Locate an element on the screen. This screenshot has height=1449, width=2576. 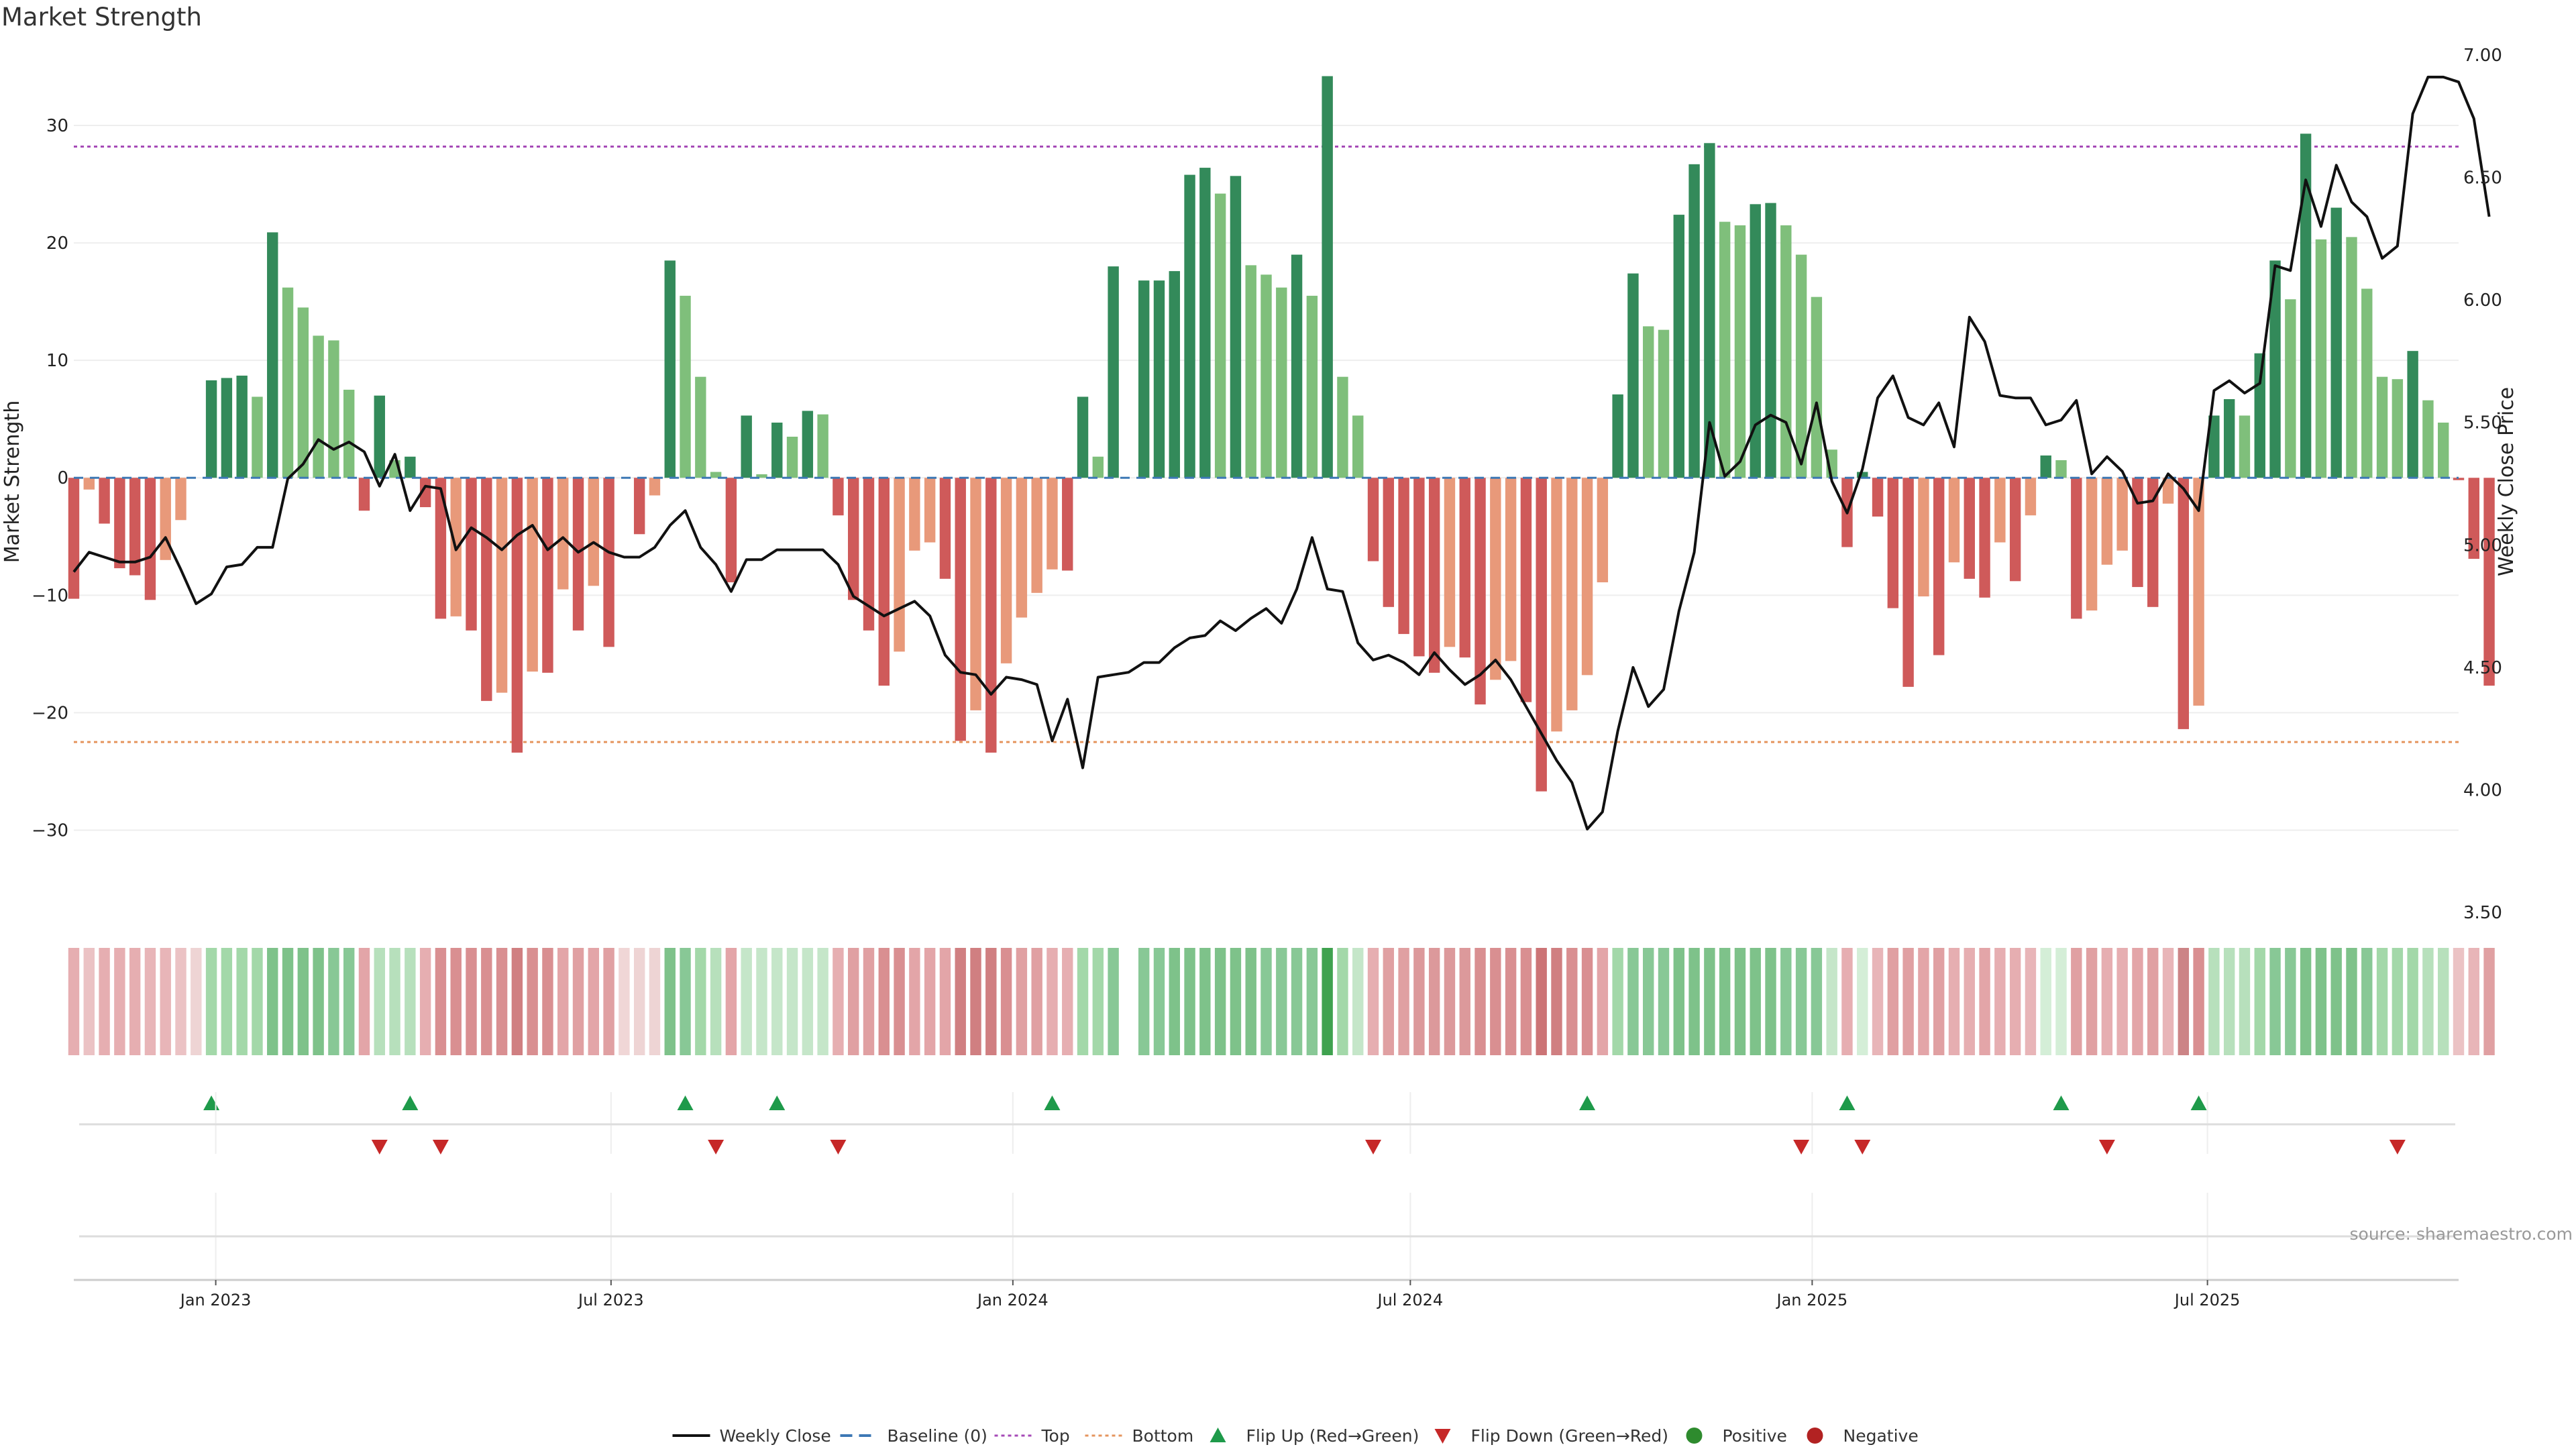
source-label: source: sharemaestro.com is located at coordinates (2461, 1234).